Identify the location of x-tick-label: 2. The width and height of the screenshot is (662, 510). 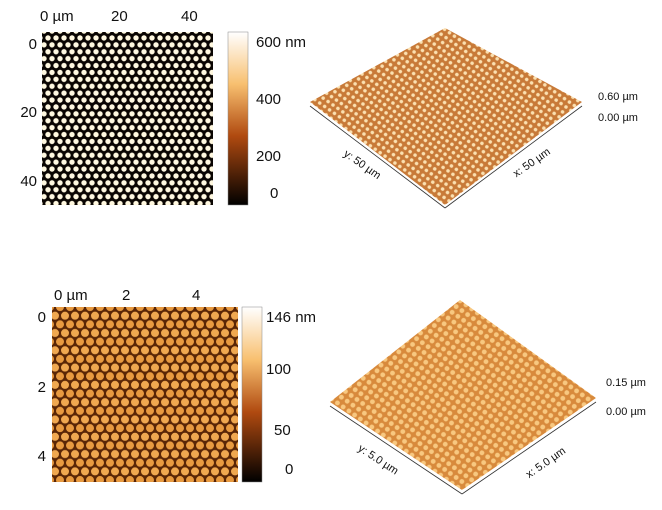
(126, 295).